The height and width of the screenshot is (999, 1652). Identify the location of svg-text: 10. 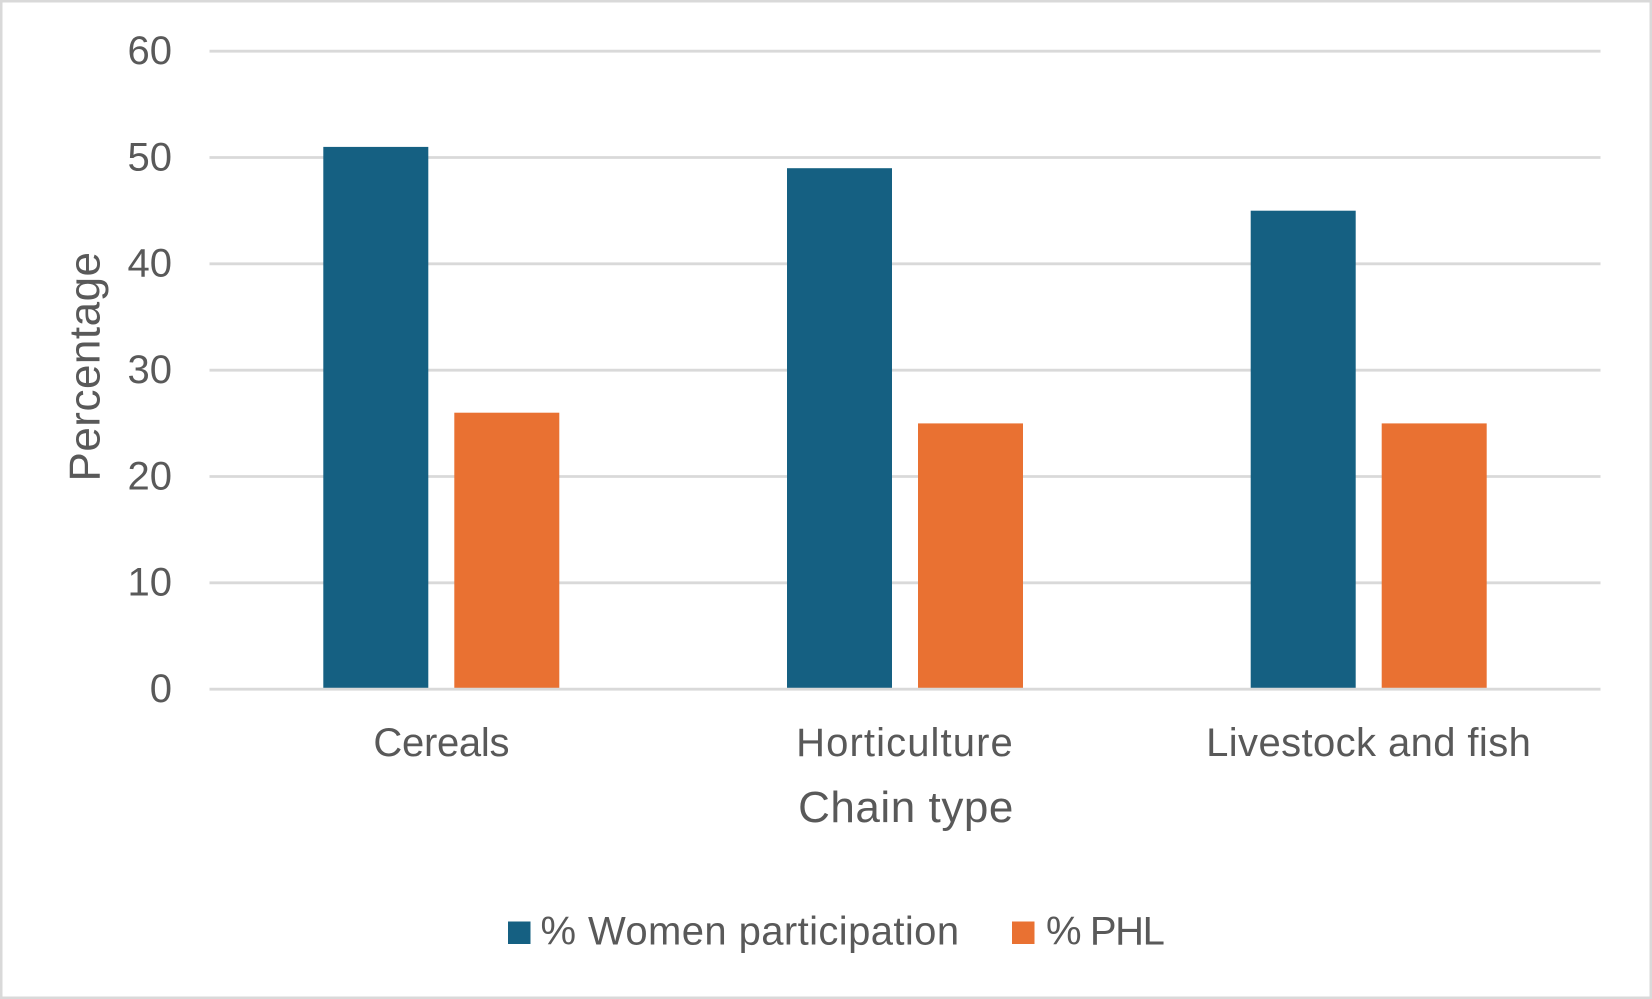
(150, 583).